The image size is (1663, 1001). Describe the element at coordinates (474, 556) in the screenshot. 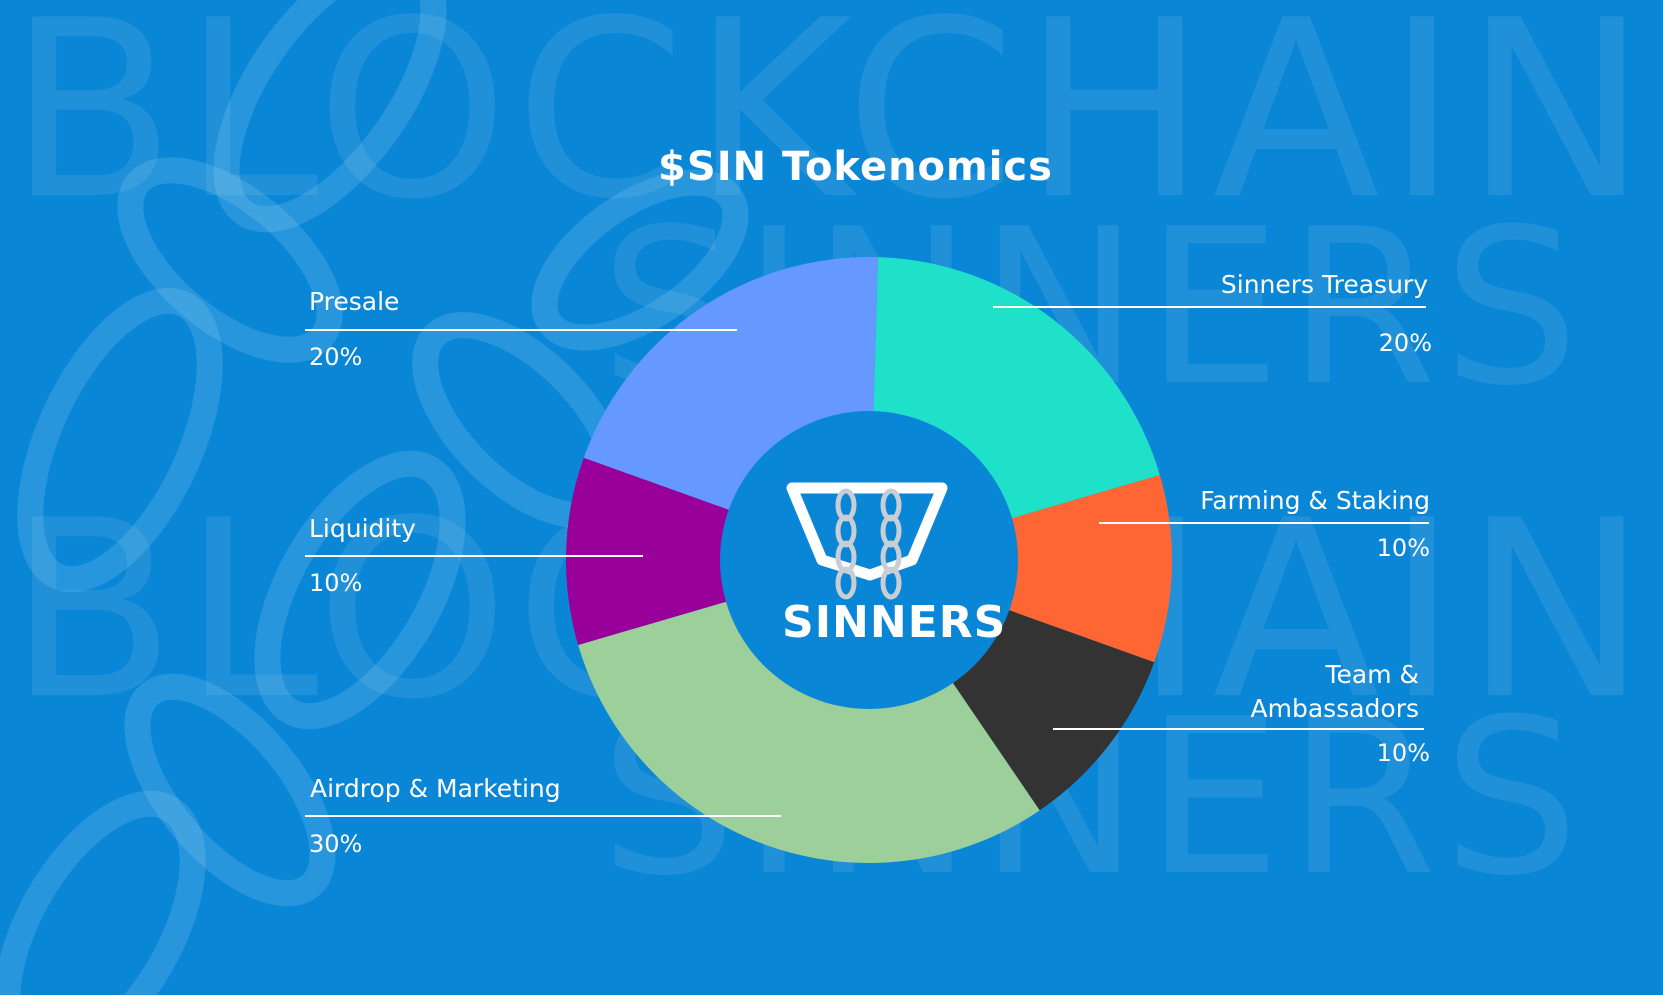

I see `rule-liquidity` at that location.